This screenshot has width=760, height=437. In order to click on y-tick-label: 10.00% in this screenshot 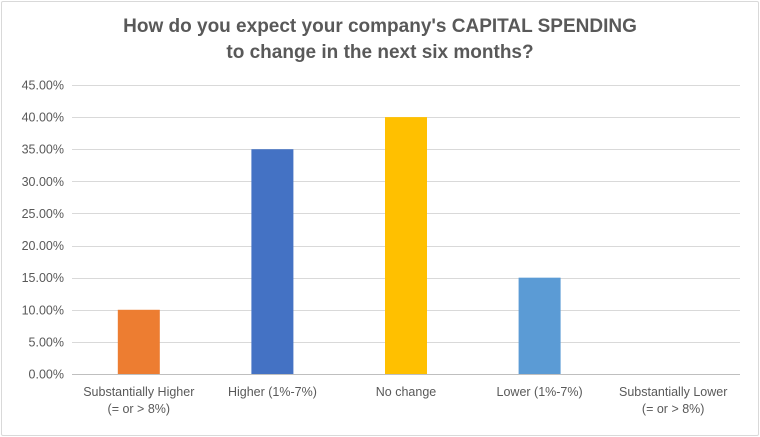, I will do `click(43, 310)`.